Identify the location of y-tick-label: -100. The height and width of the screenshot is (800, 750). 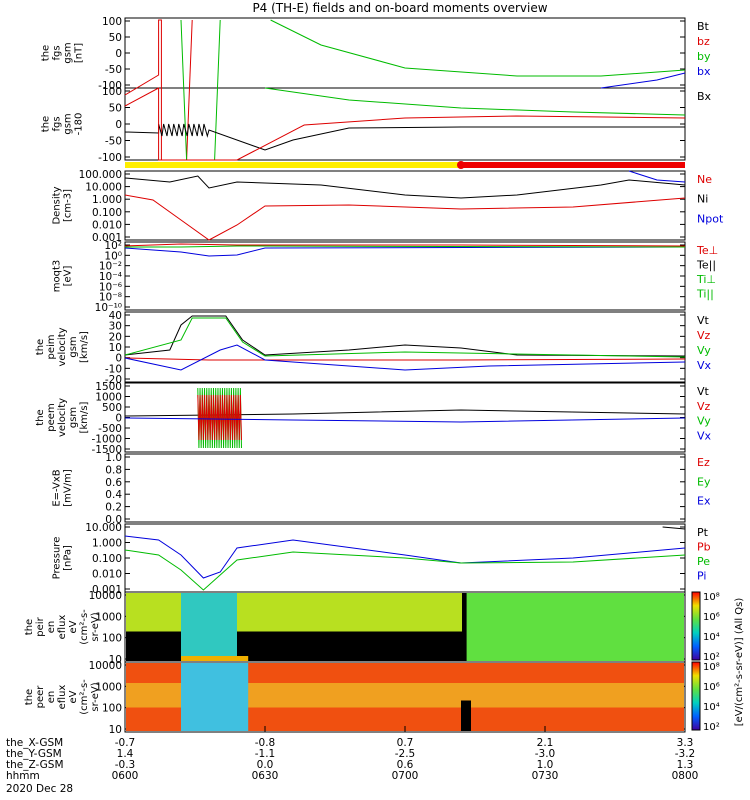
(110, 86).